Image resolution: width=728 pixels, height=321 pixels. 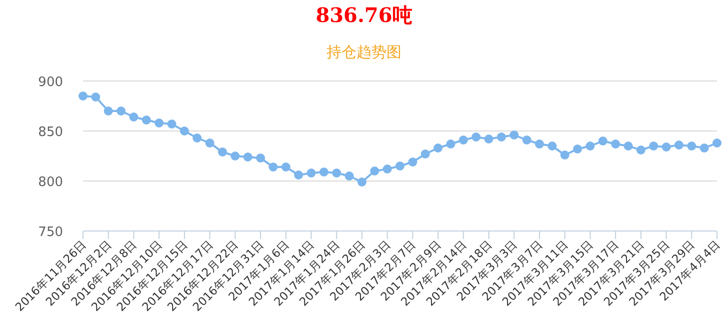 What do you see at coordinates (50, 182) in the screenshot?
I see `y-tick-label: 800` at bounding box center [50, 182].